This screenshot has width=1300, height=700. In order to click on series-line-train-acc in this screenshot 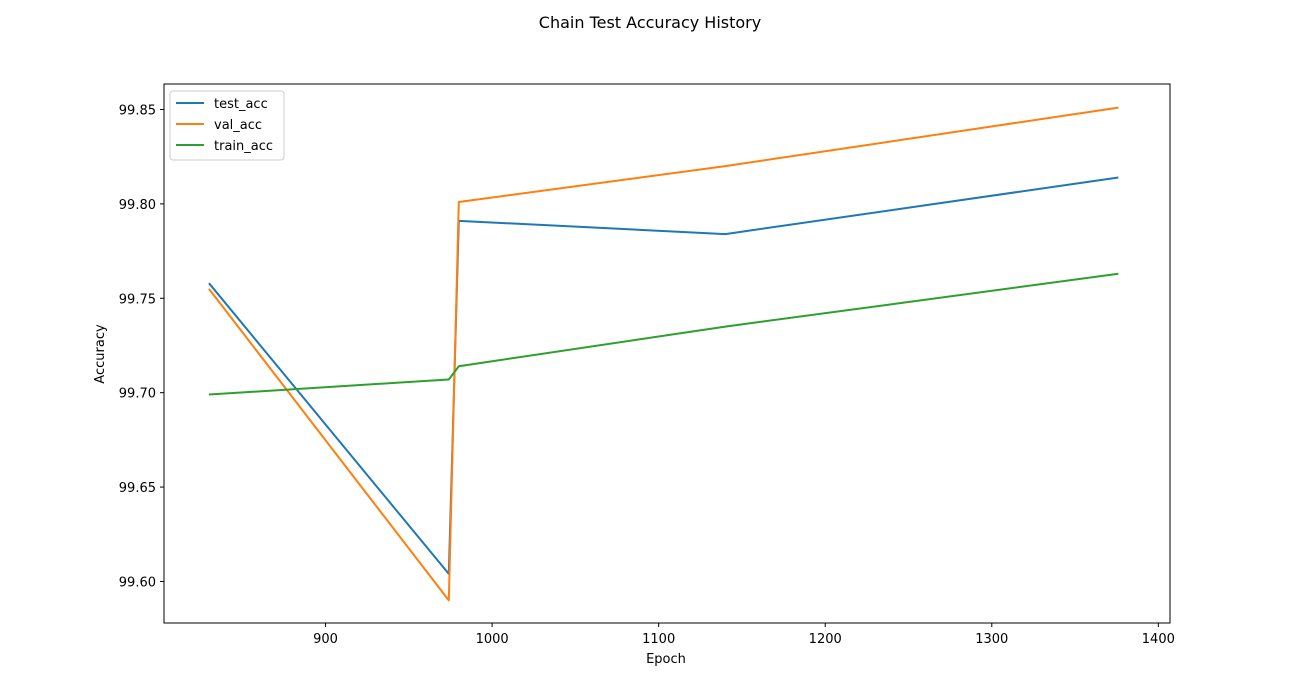, I will do `click(663, 334)`.